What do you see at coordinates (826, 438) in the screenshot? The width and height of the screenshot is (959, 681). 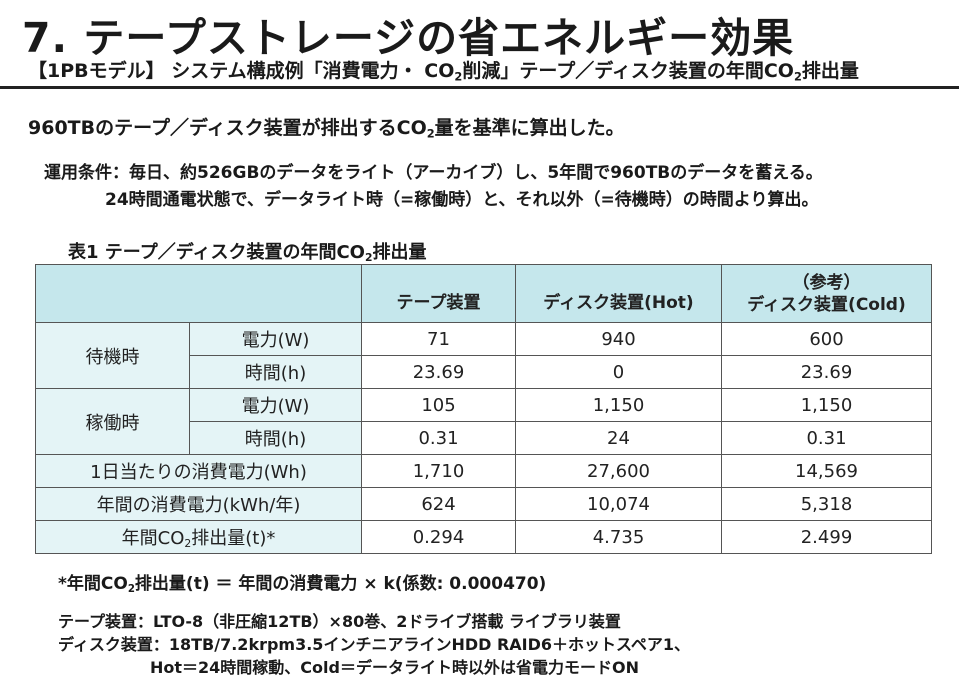 I see `cell-disk-cold: 0.31` at bounding box center [826, 438].